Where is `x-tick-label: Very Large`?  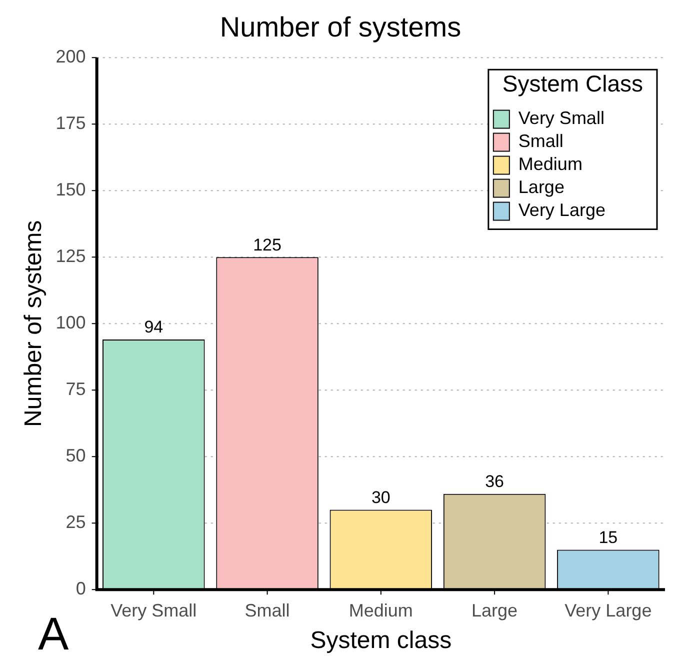 x-tick-label: Very Large is located at coordinates (608, 610).